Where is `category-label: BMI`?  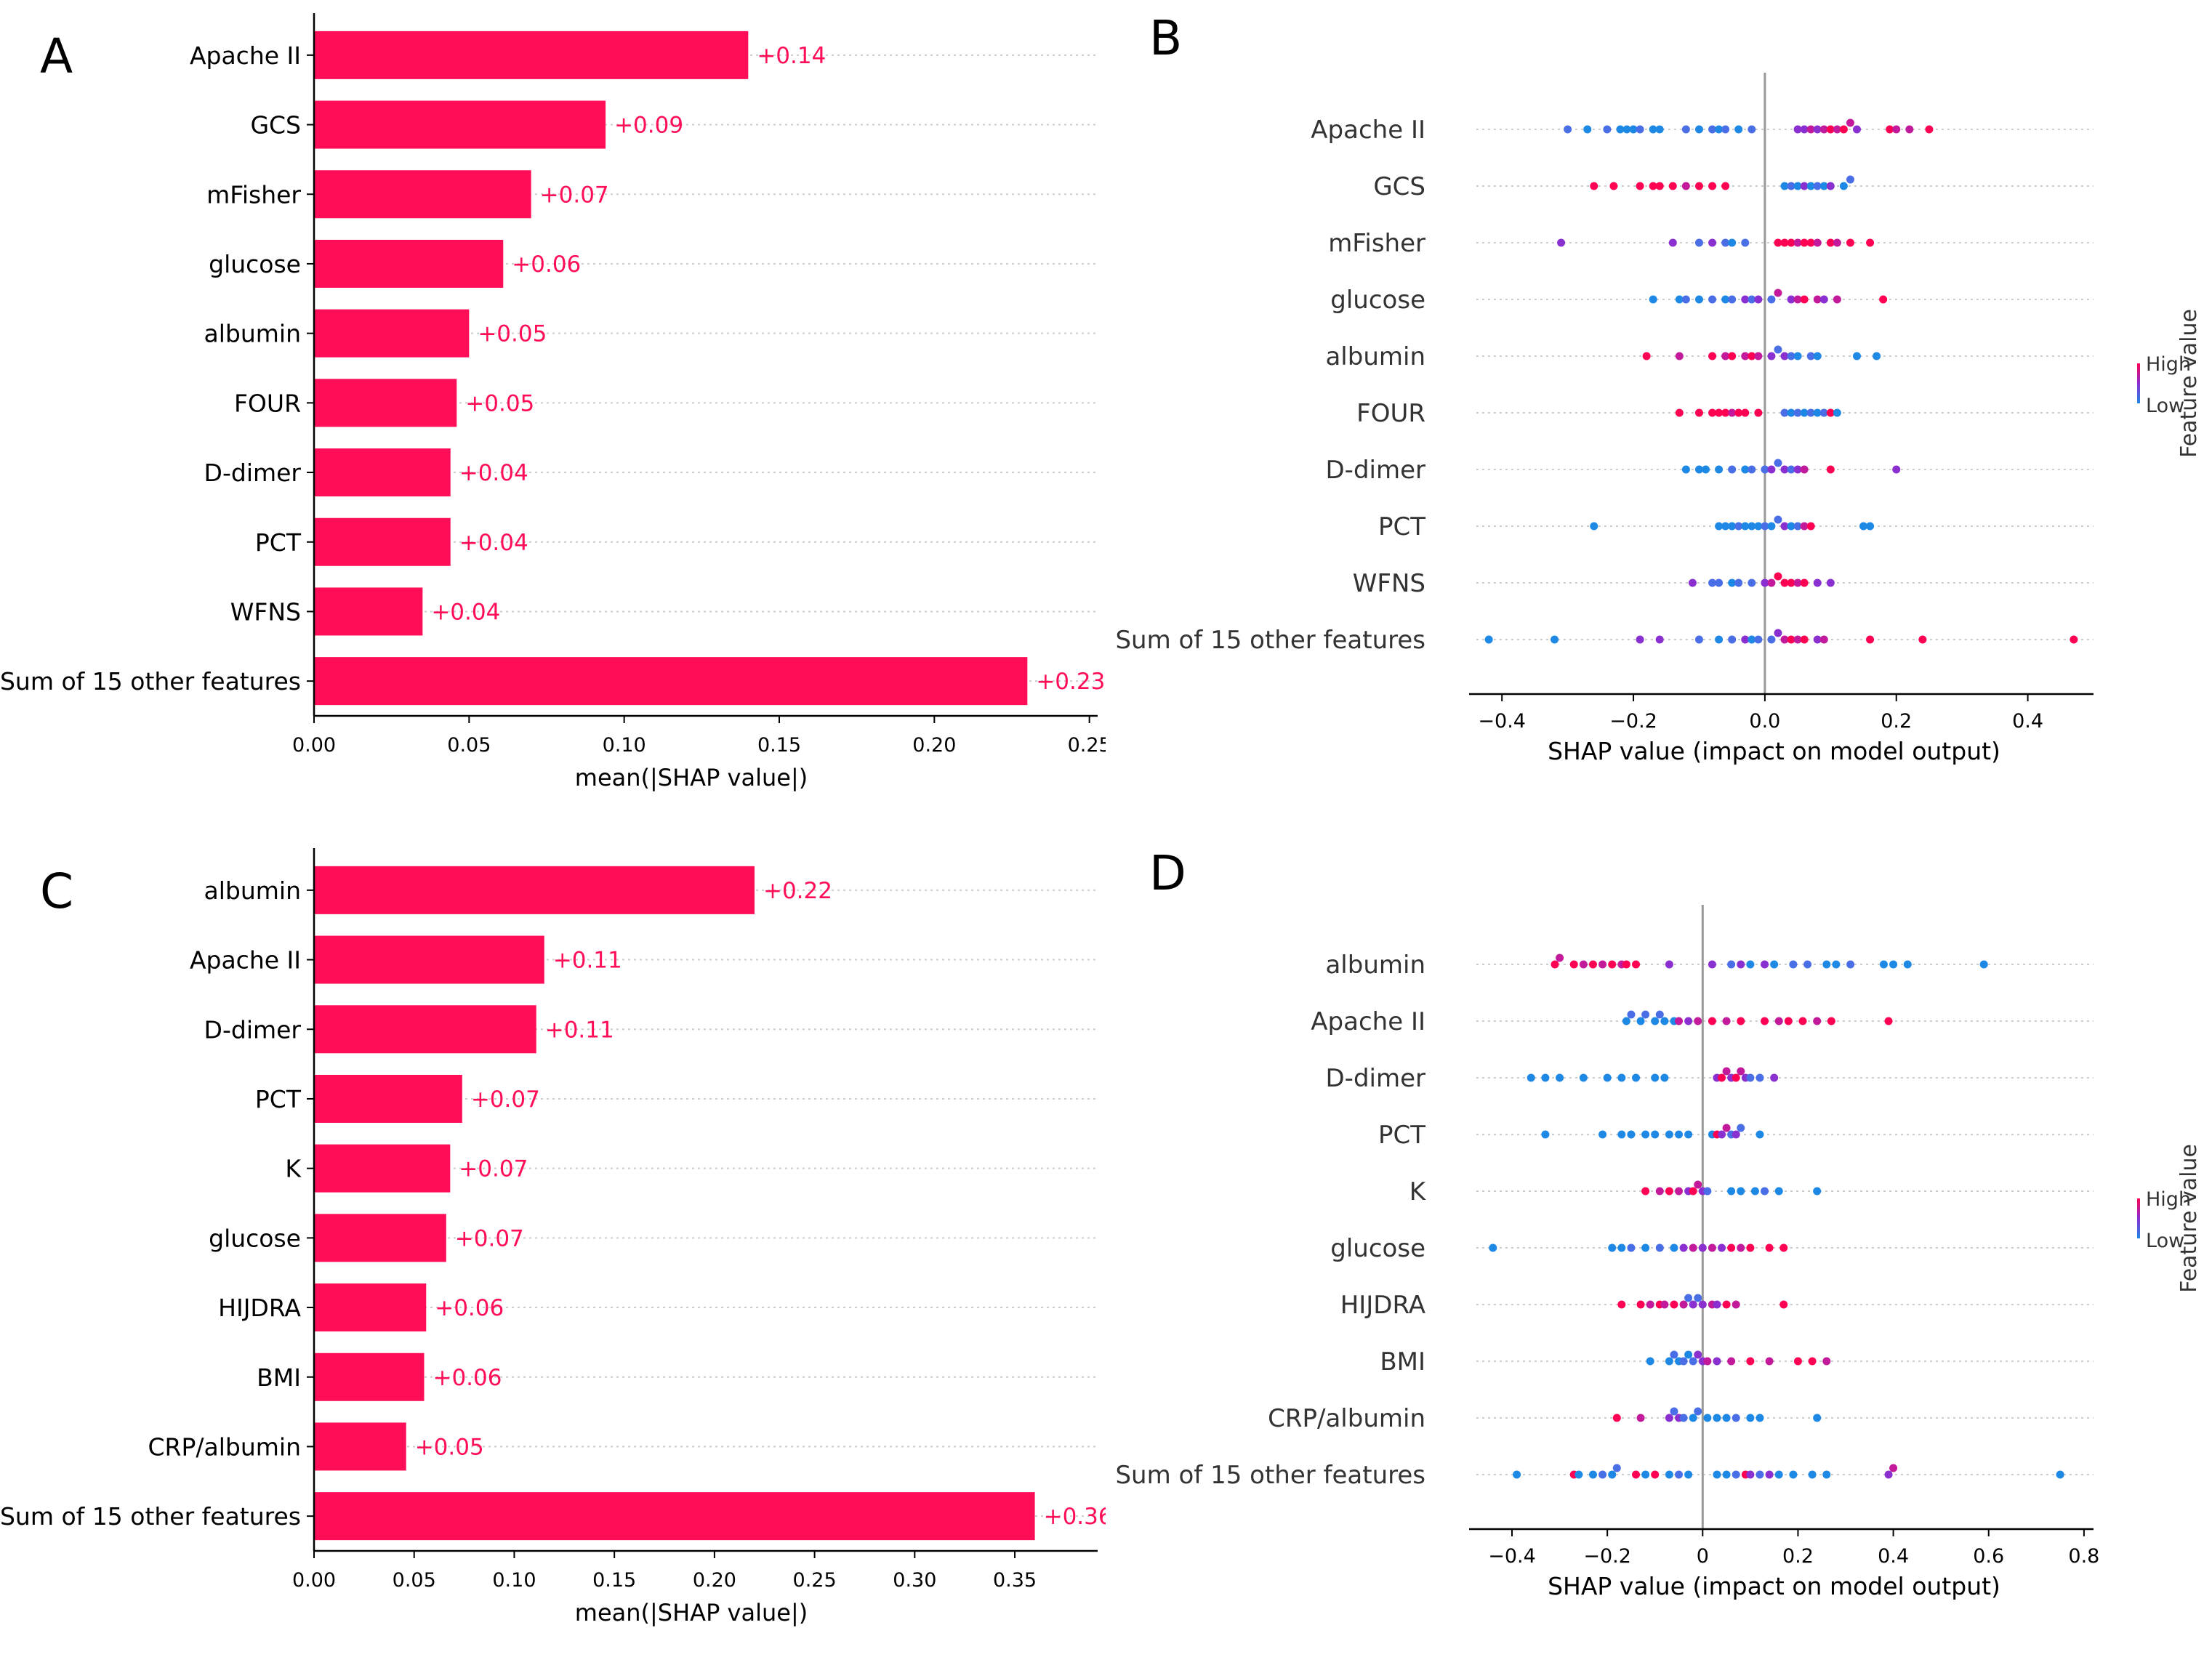
category-label: BMI is located at coordinates (279, 1378).